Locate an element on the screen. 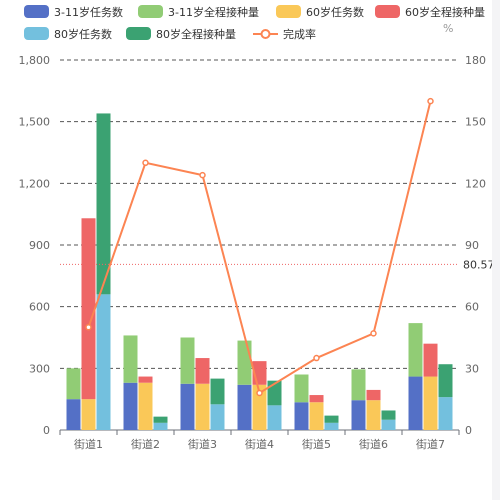  x-axis-tick-label: 街道6 is located at coordinates (373, 444).